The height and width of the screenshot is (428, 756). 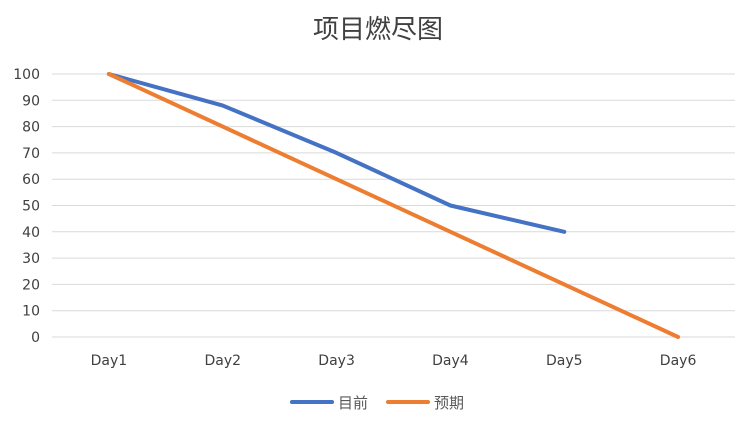 I want to click on y-tick-label: 40, so click(x=31, y=233).